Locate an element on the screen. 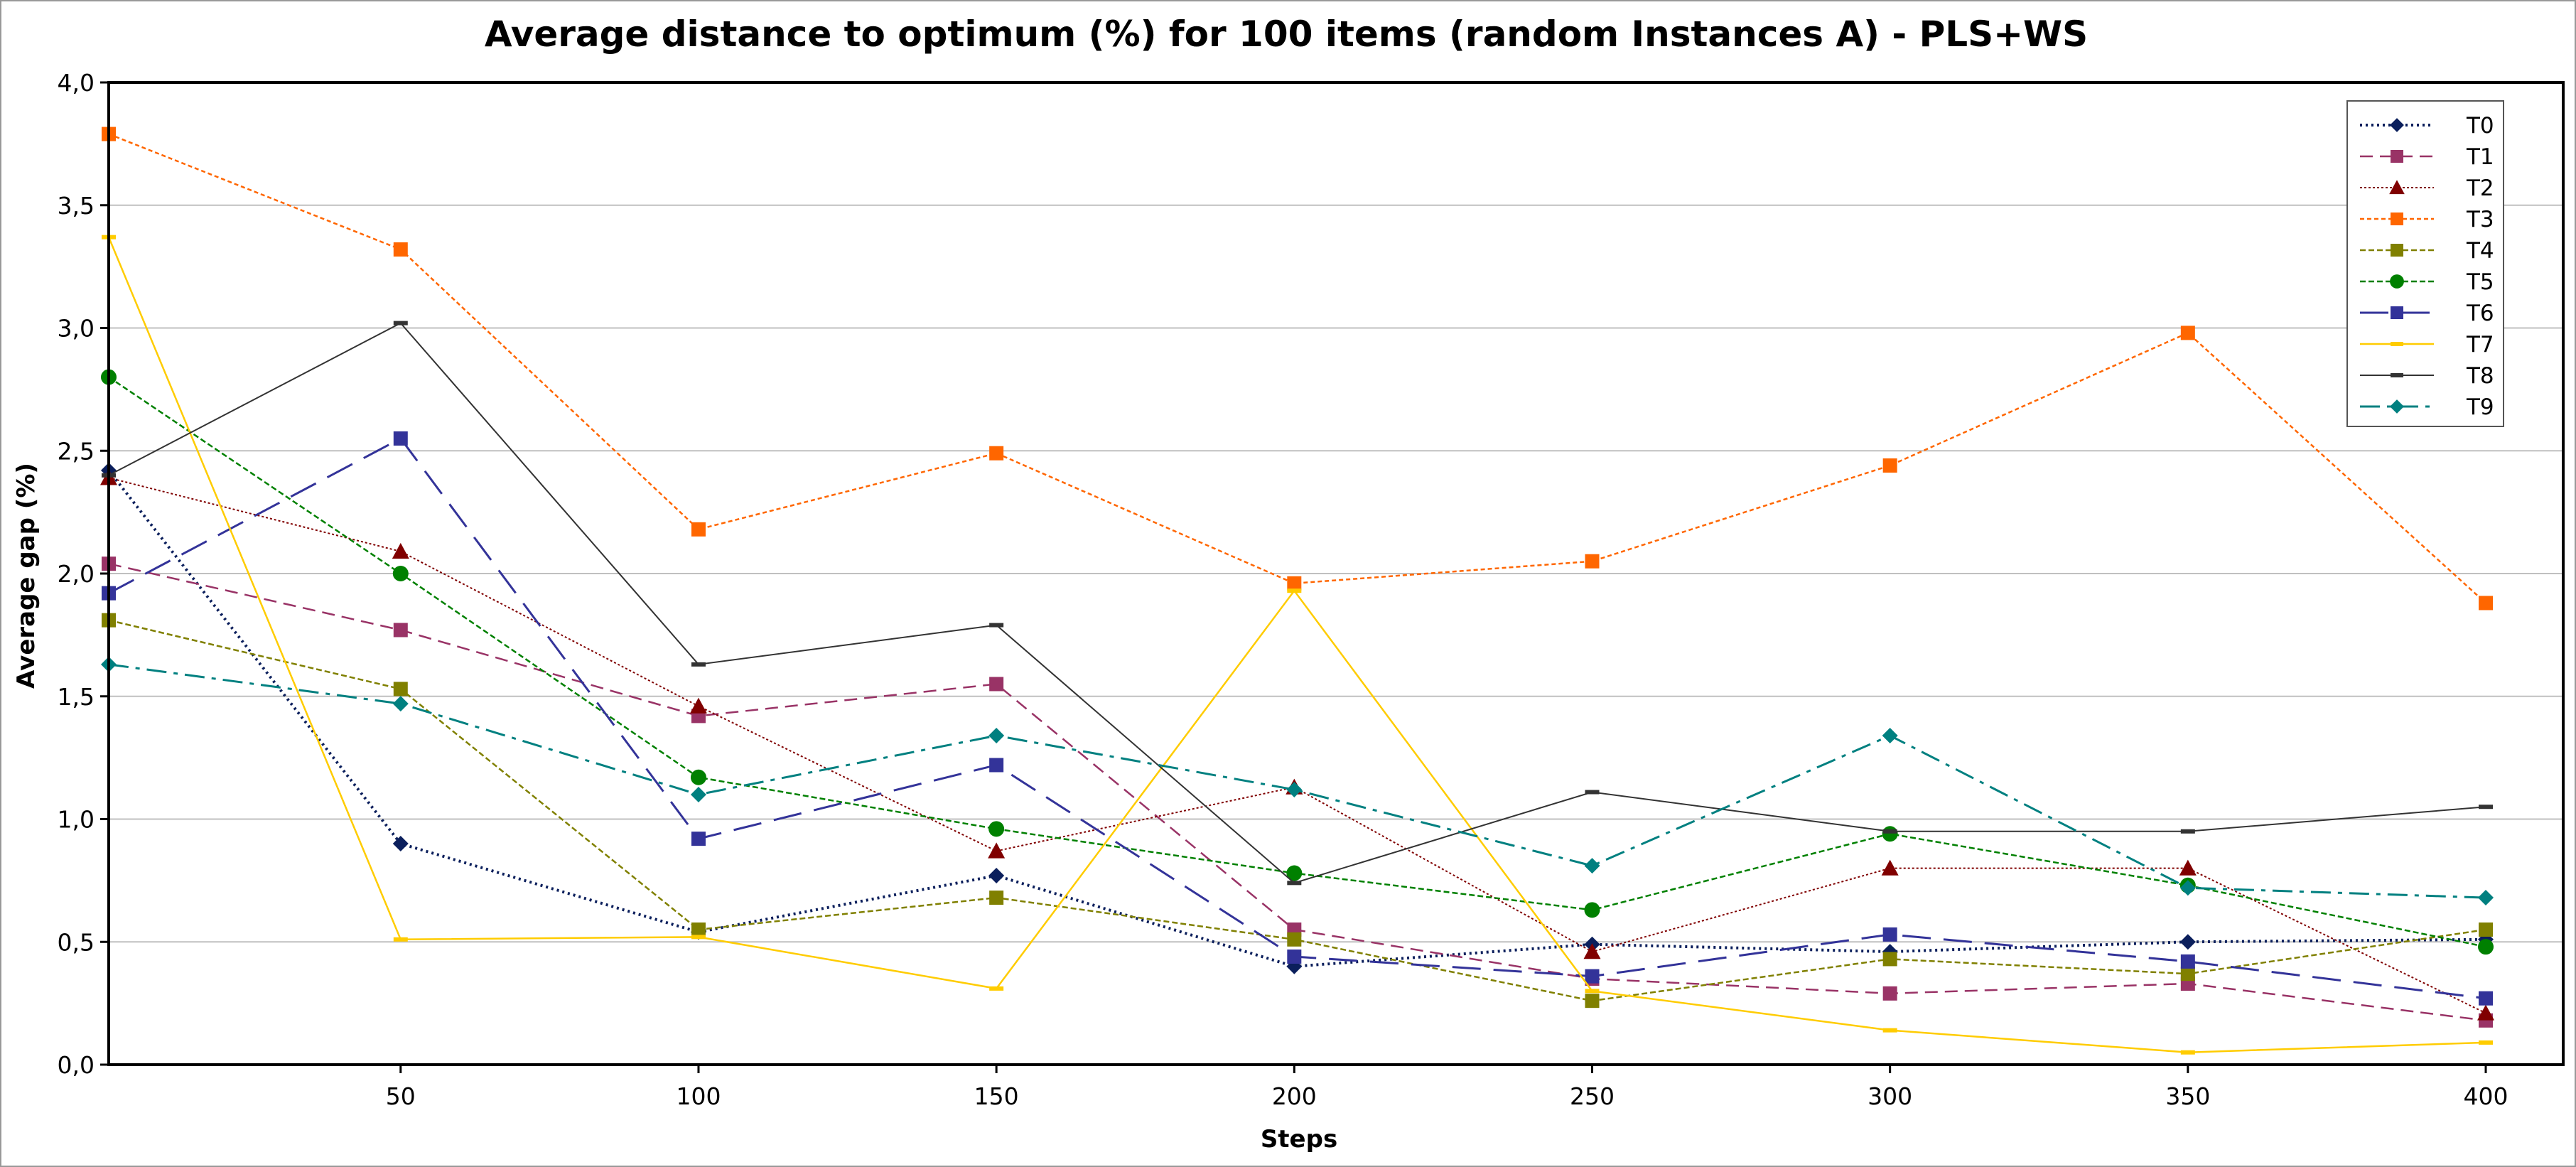 This screenshot has width=2576, height=1167. legend-entry: T0 is located at coordinates (2427, 126).